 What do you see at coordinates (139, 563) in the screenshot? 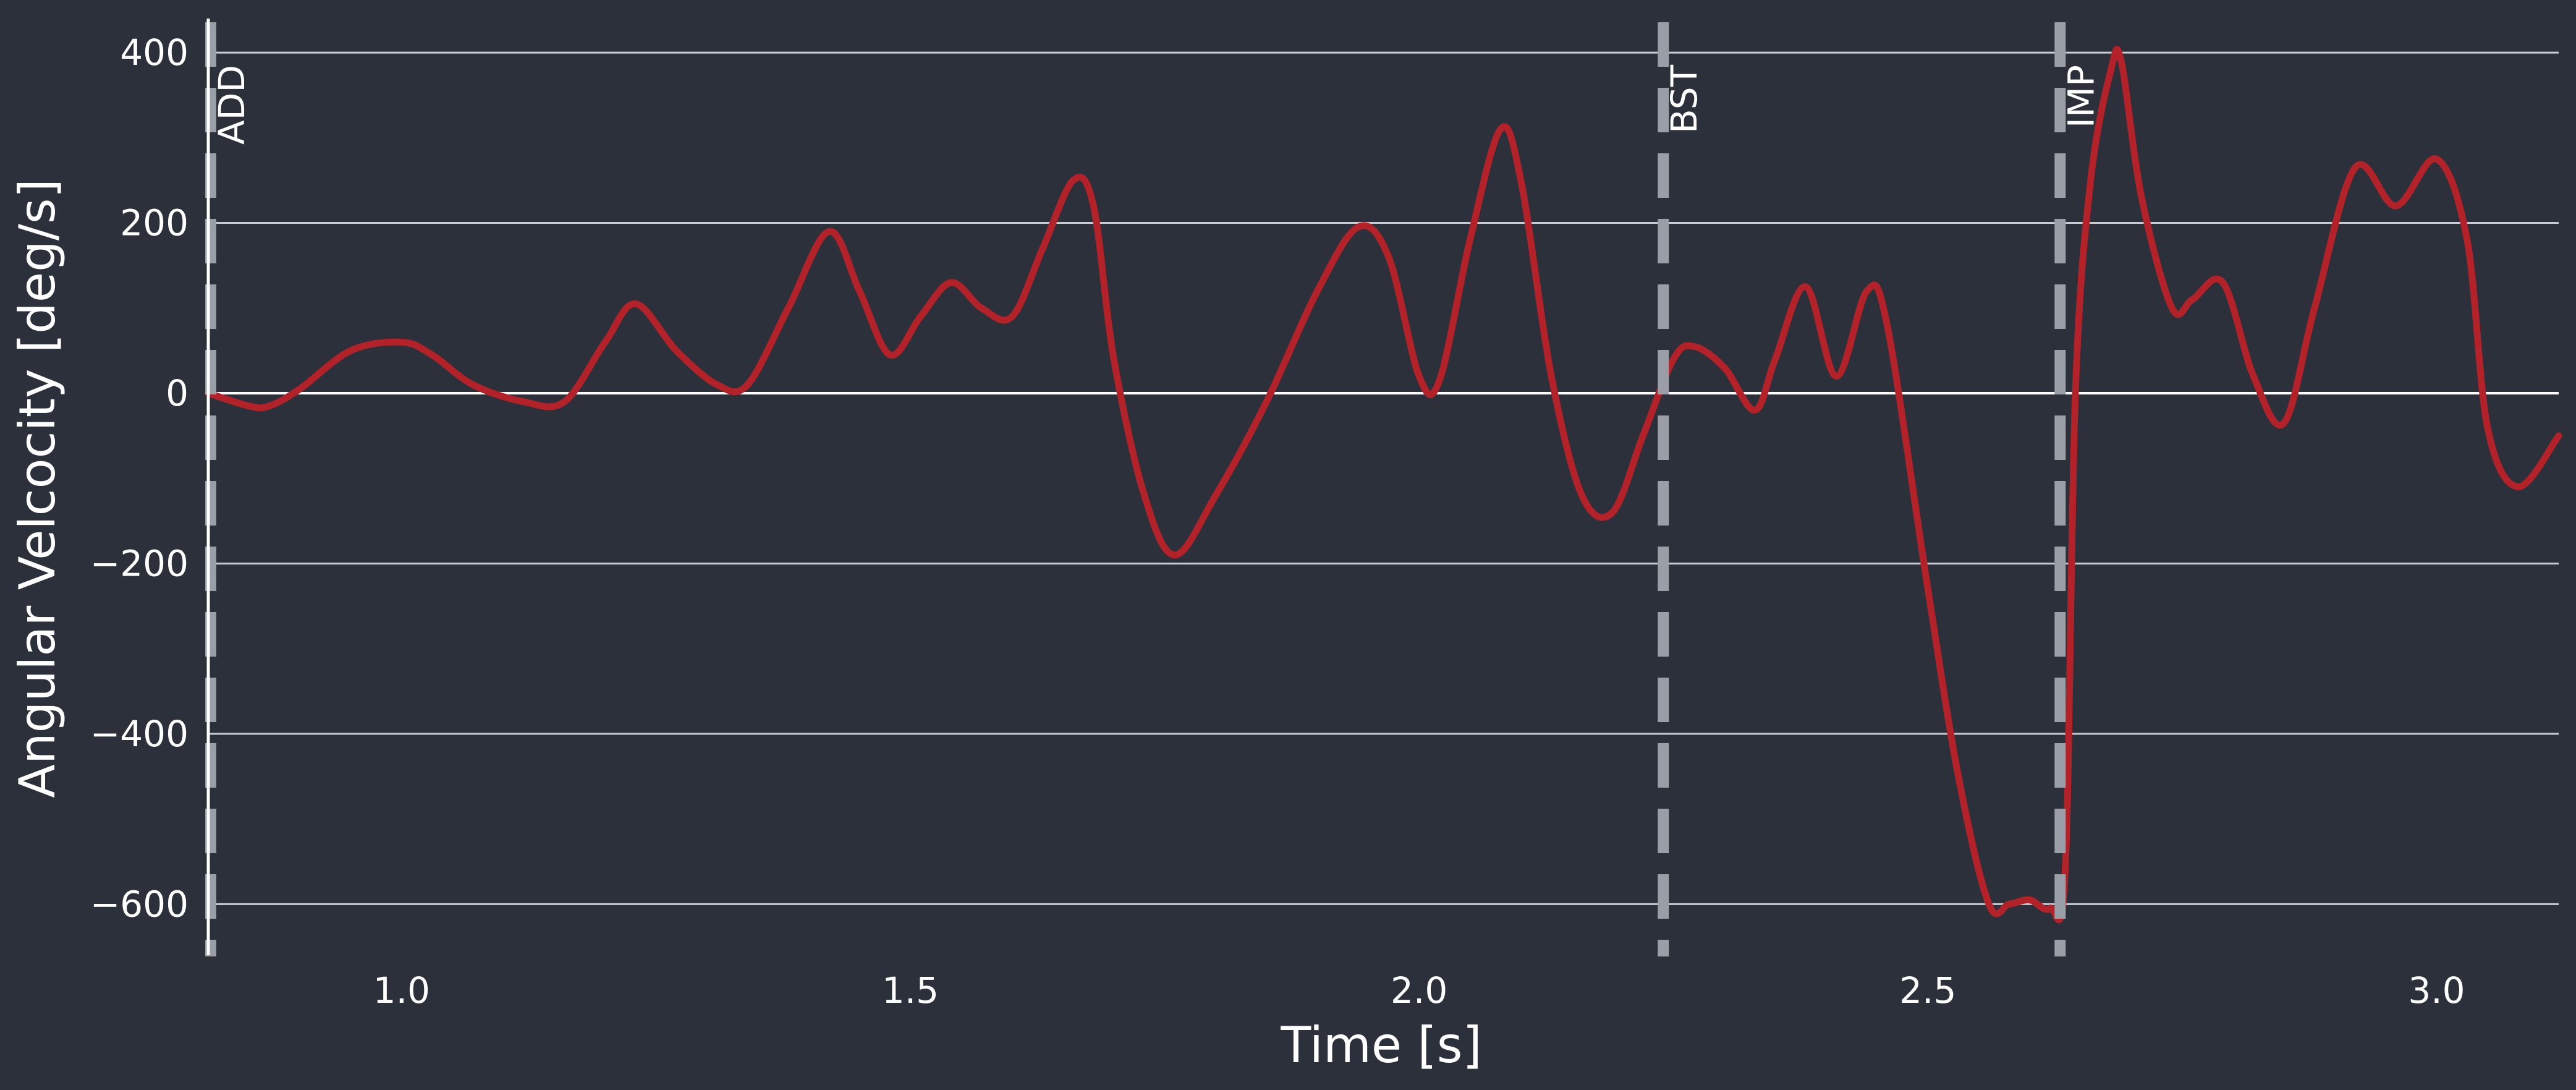
I see `y-tick-label-3: −200` at bounding box center [139, 563].